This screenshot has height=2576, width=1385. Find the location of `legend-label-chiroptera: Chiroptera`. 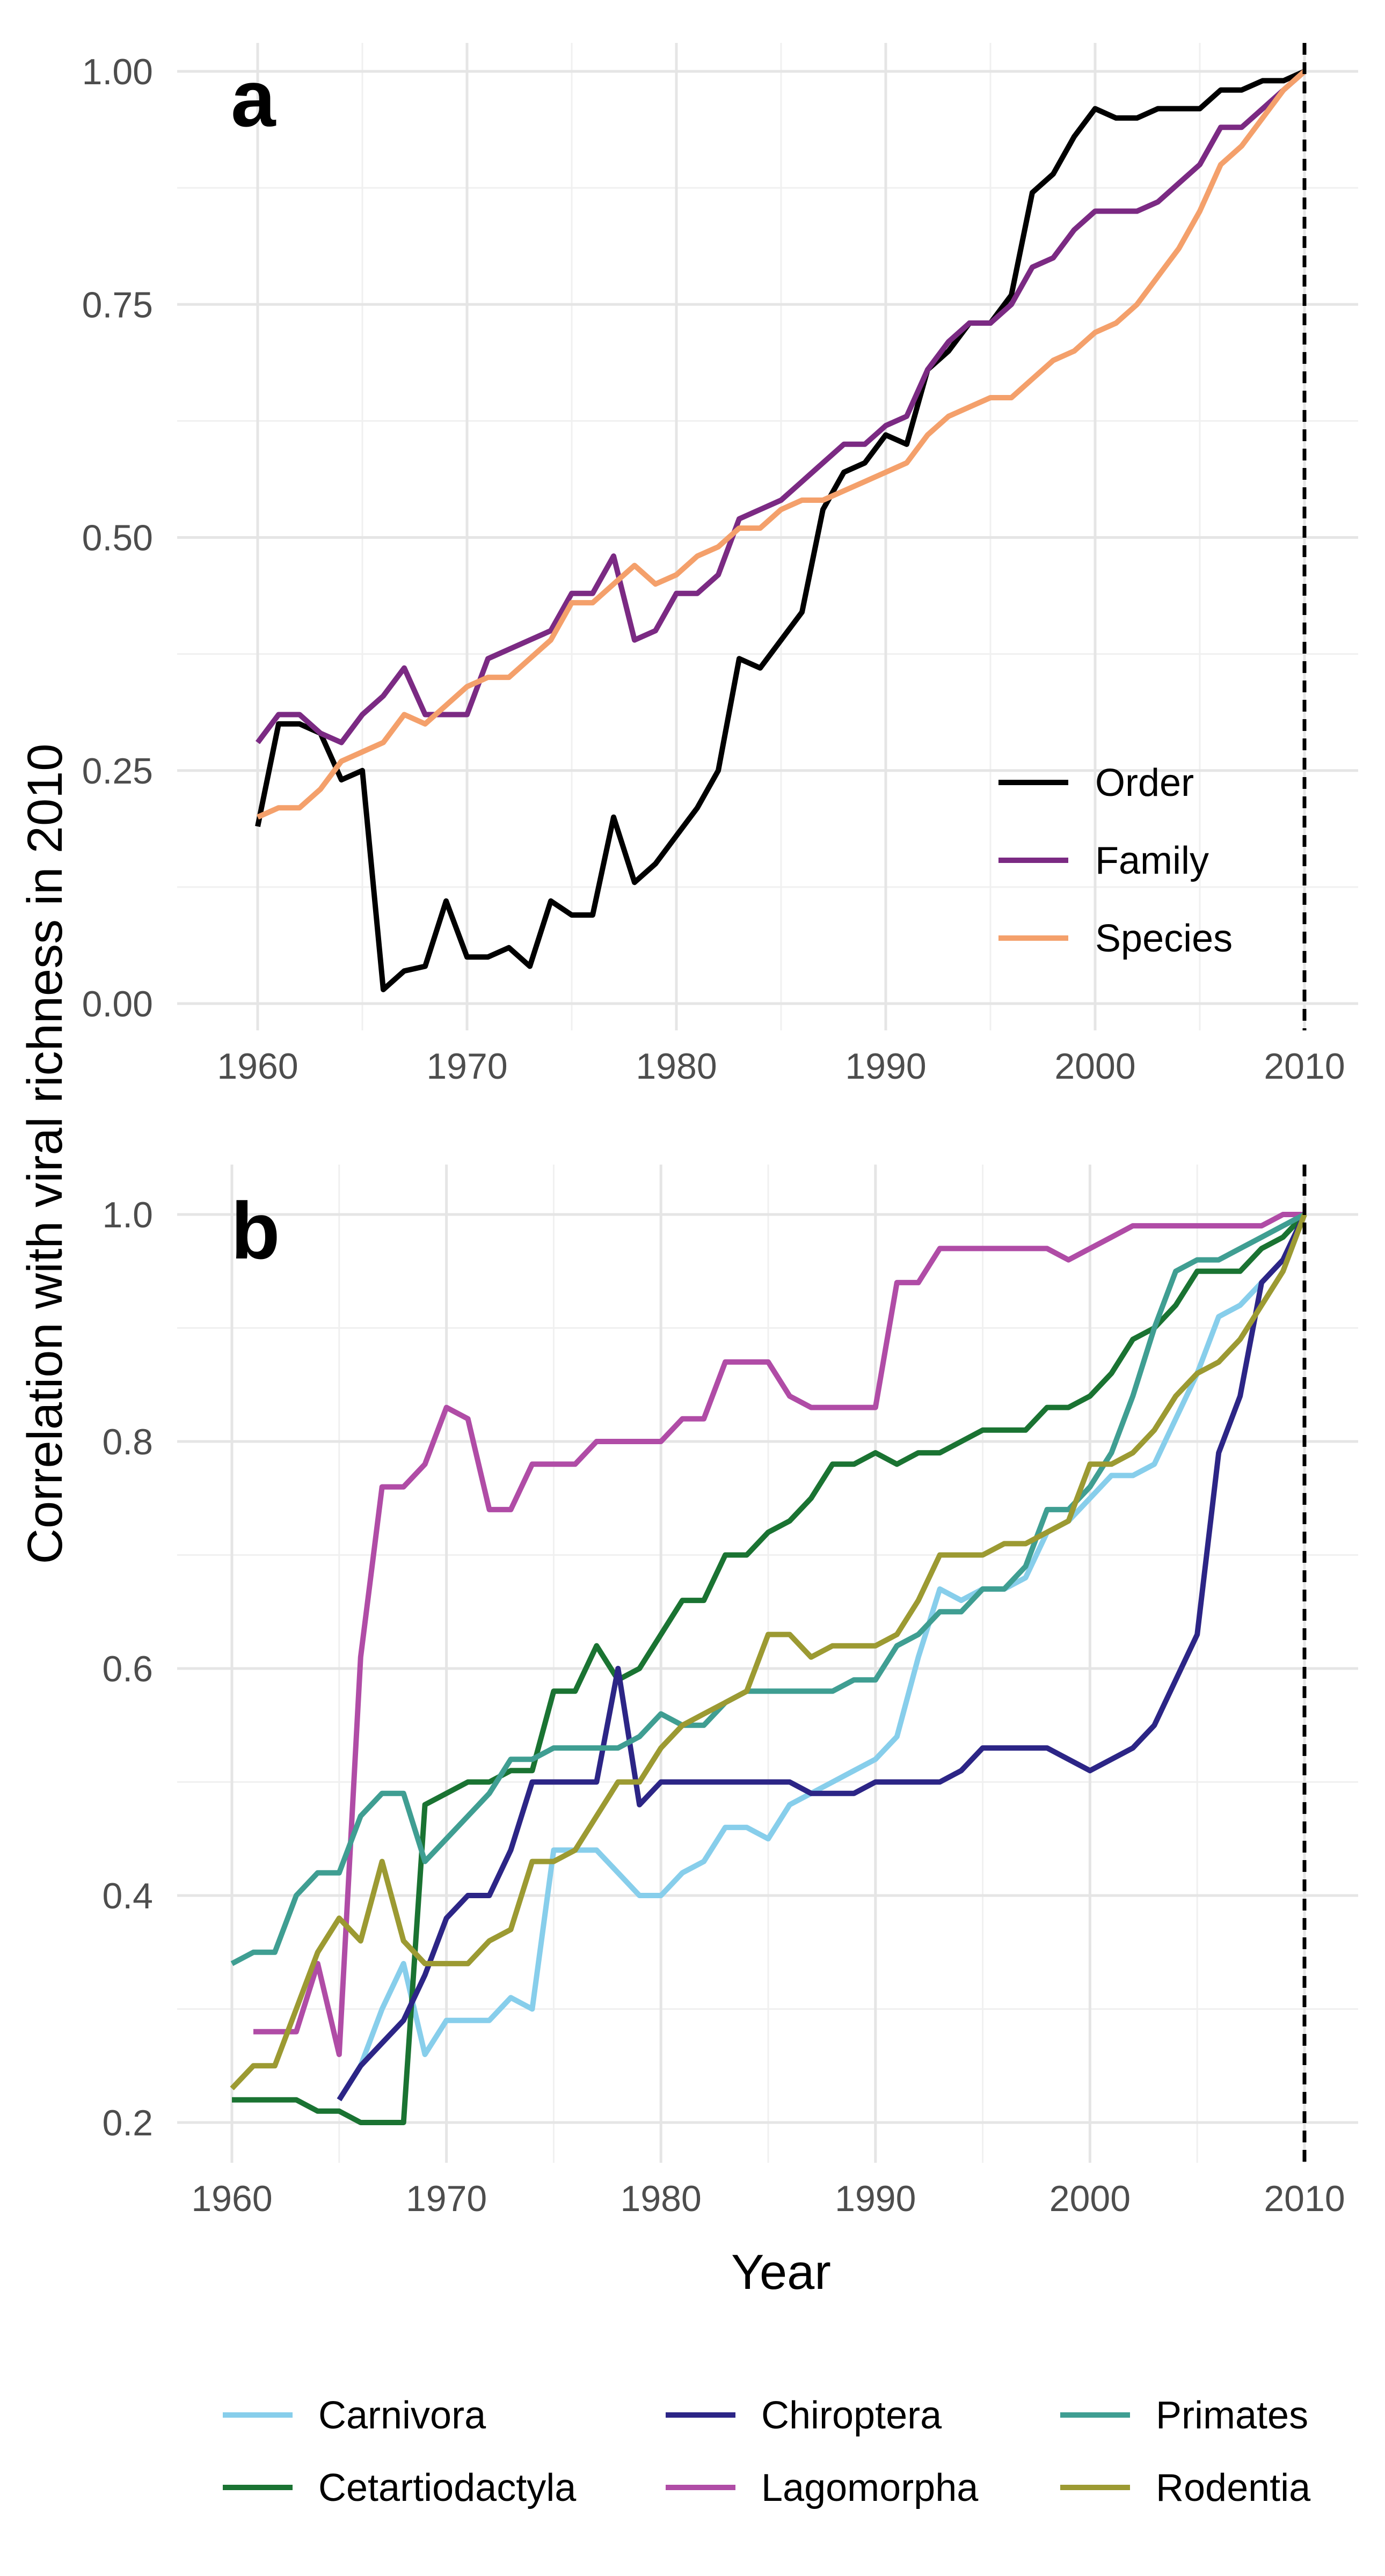

legend-label-chiroptera: Chiroptera is located at coordinates (851, 2415).